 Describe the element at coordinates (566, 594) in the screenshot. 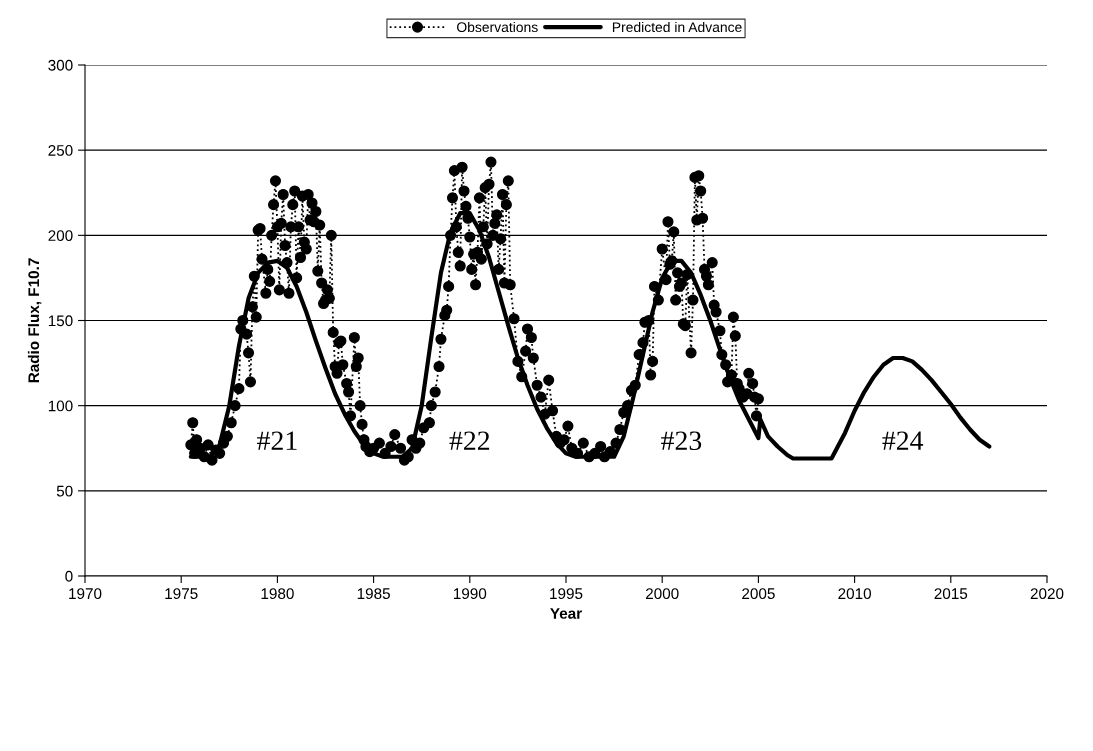

I see `x-tick-label: 1995` at that location.